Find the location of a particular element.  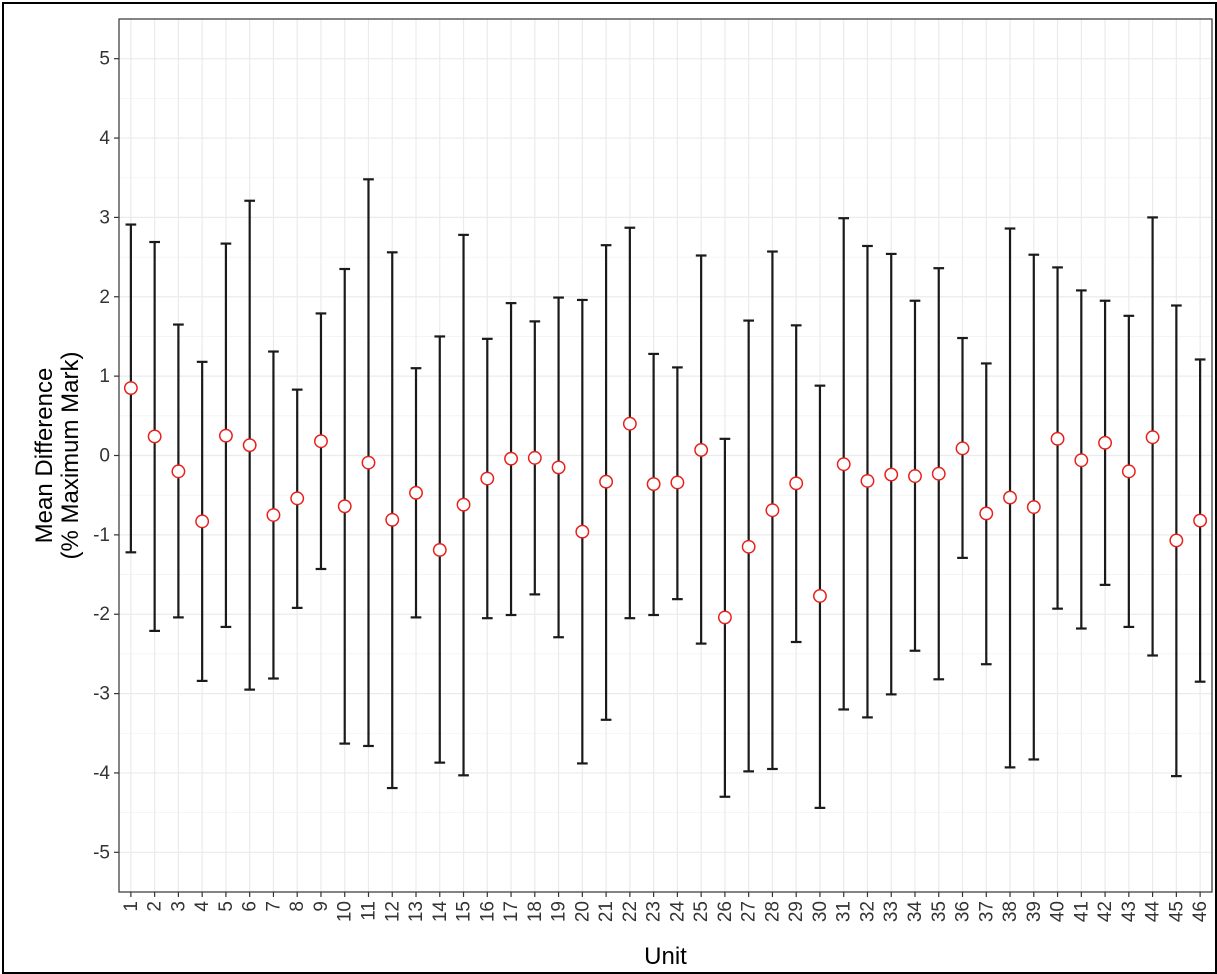

y-tick-label: 0 is located at coordinates (104, 456).